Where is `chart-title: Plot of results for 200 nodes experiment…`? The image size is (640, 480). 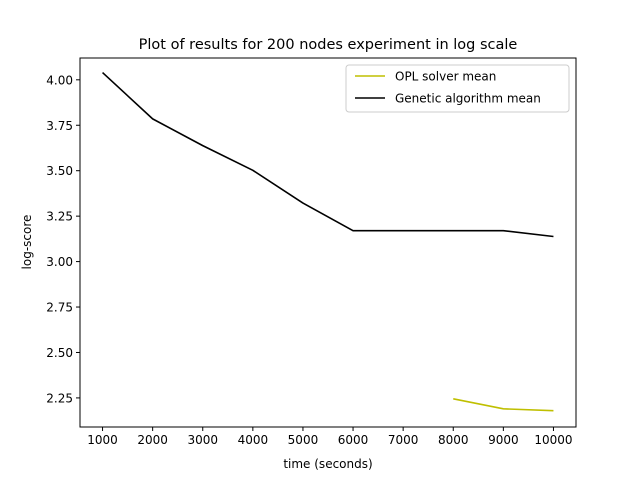
chart-title: Plot of results for 200 nodes experiment… is located at coordinates (328, 45).